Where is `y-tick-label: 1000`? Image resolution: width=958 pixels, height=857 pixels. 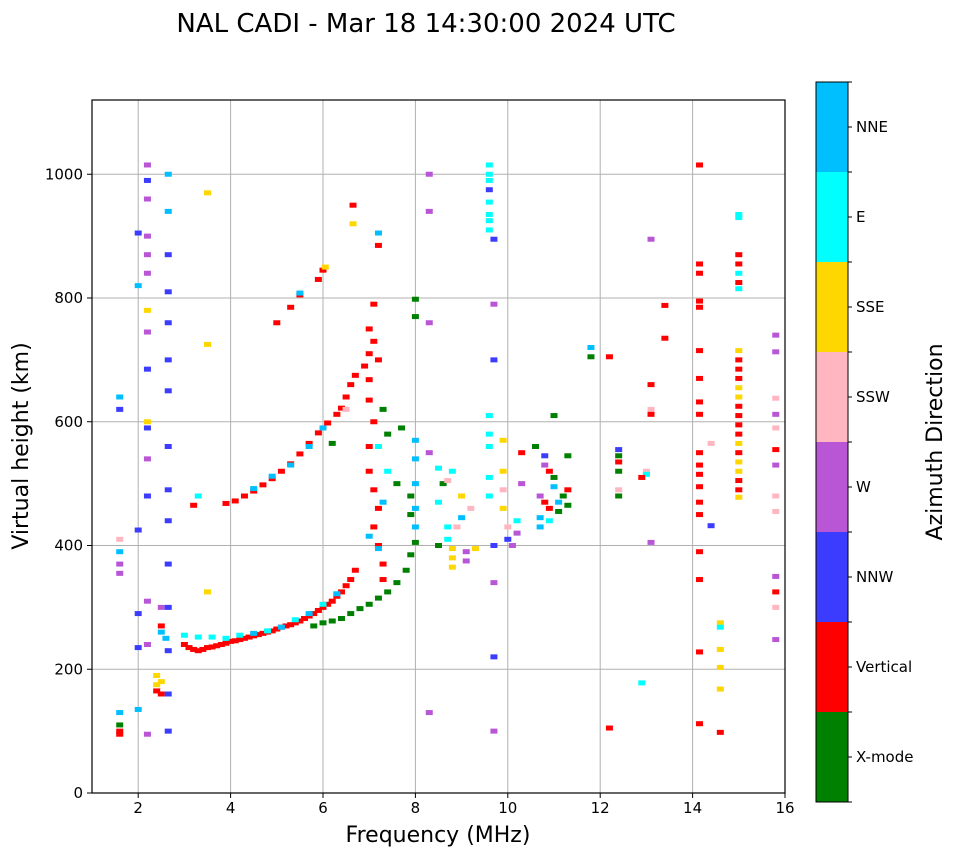
y-tick-label: 1000 is located at coordinates (64, 174).